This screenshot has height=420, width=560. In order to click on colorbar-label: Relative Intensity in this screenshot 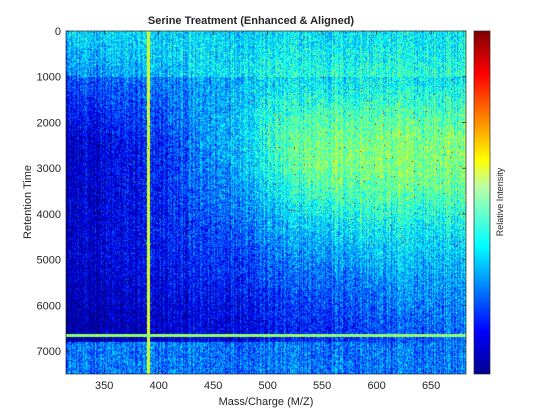, I will do `click(500, 201)`.